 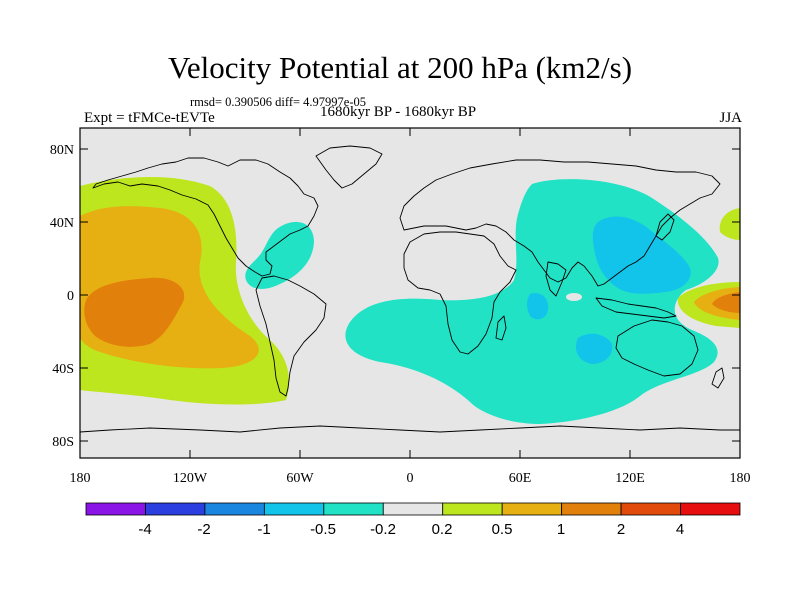 What do you see at coordinates (718, 378) in the screenshot?
I see `coast-newzealand` at bounding box center [718, 378].